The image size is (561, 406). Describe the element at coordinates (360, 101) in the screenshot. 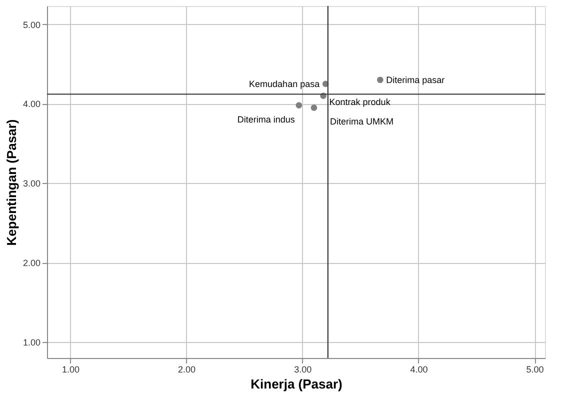

I see `annotation: Kontrak produk` at that location.